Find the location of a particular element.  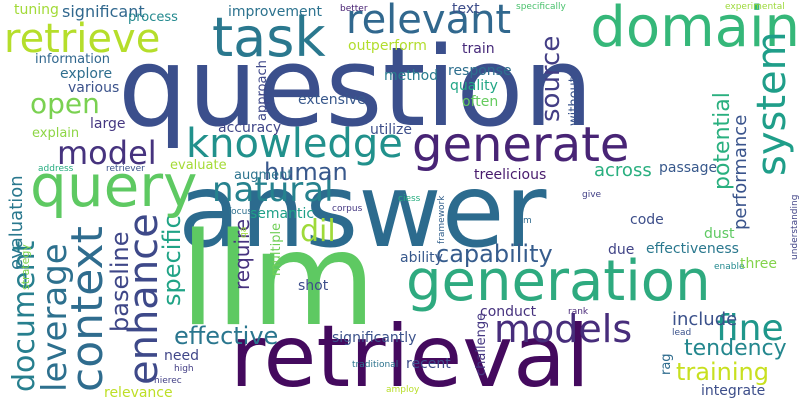

word-corpus: corpus is located at coordinates (347, 208).